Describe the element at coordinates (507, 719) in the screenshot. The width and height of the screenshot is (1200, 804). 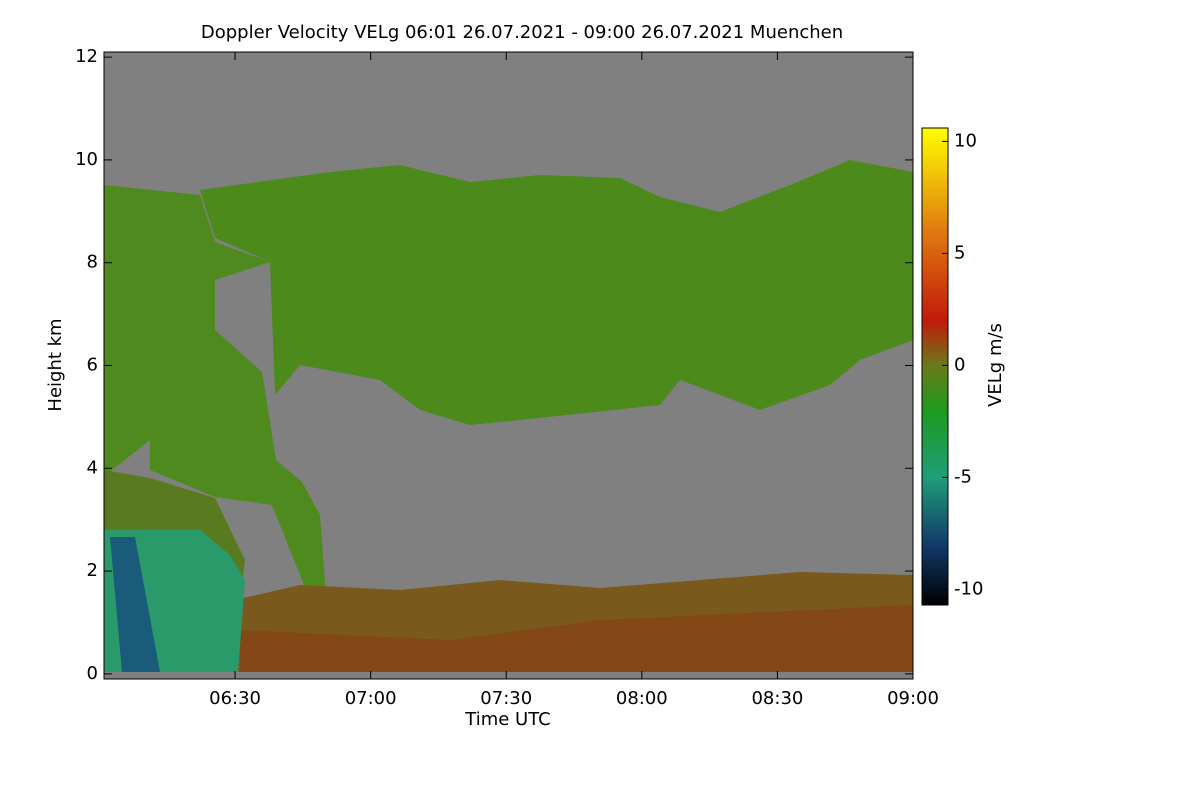
I see `x-axis-label: Time UTC` at that location.